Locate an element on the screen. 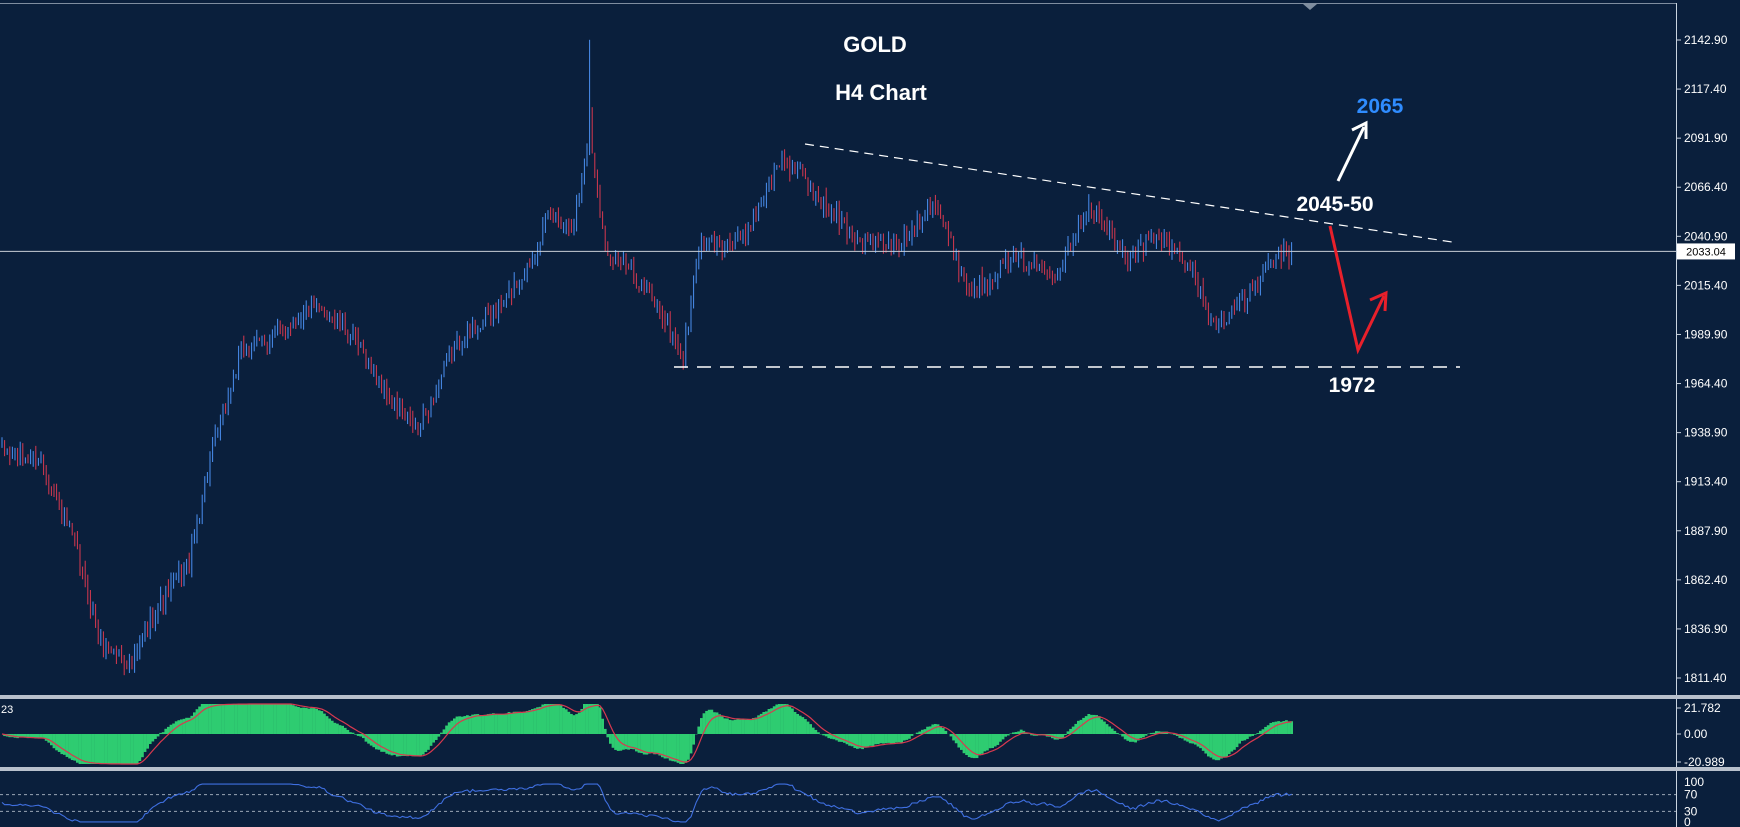  oscillator-signal-line is located at coordinates (646, 734).